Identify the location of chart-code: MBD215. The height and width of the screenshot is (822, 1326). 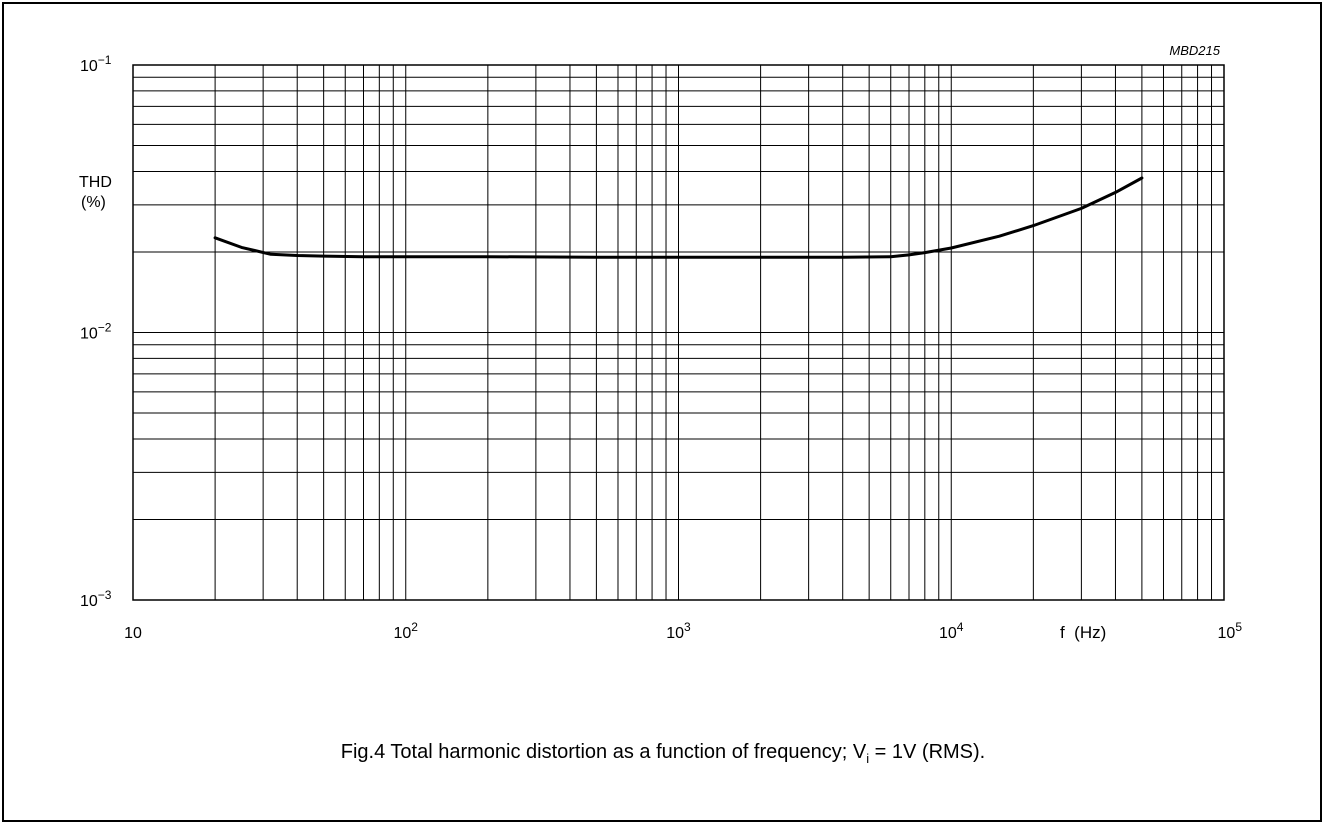
(1194, 50).